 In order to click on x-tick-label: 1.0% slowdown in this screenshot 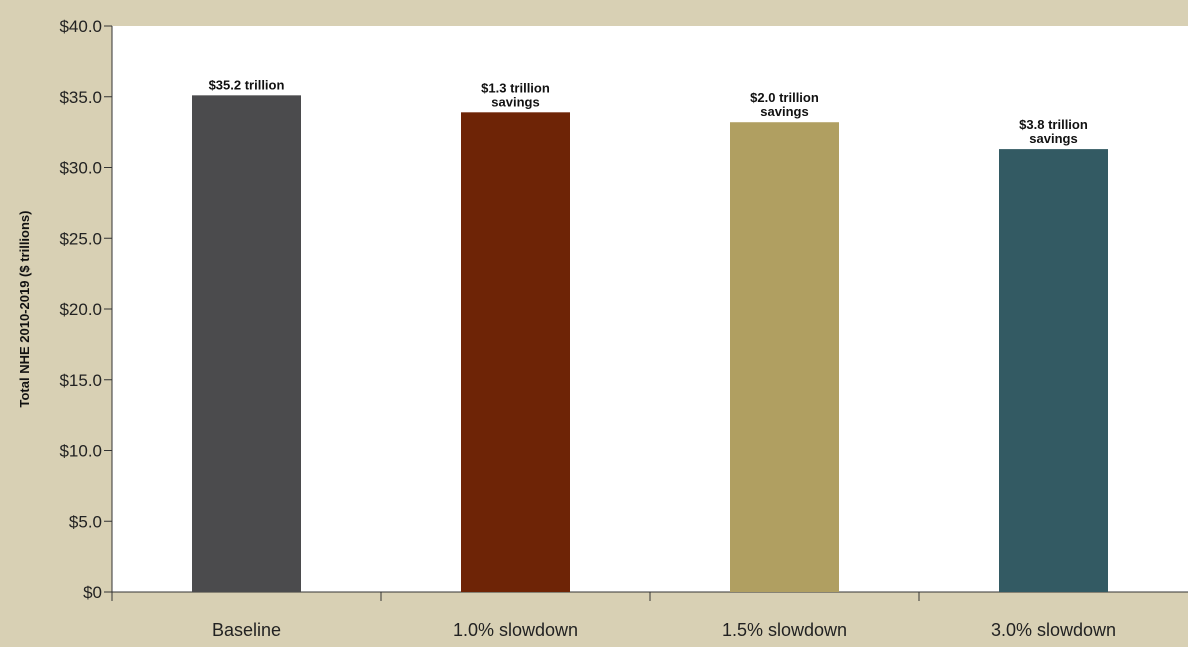, I will do `click(515, 630)`.